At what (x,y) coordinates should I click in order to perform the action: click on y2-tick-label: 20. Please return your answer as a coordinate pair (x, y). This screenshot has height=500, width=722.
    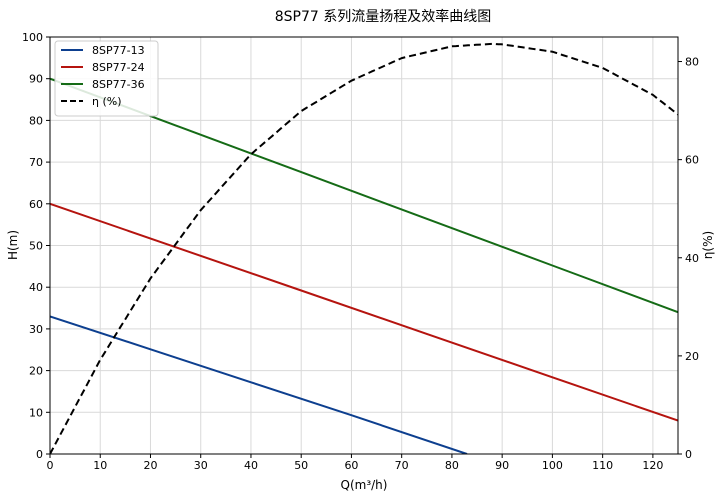
    Looking at the image, I should click on (692, 356).